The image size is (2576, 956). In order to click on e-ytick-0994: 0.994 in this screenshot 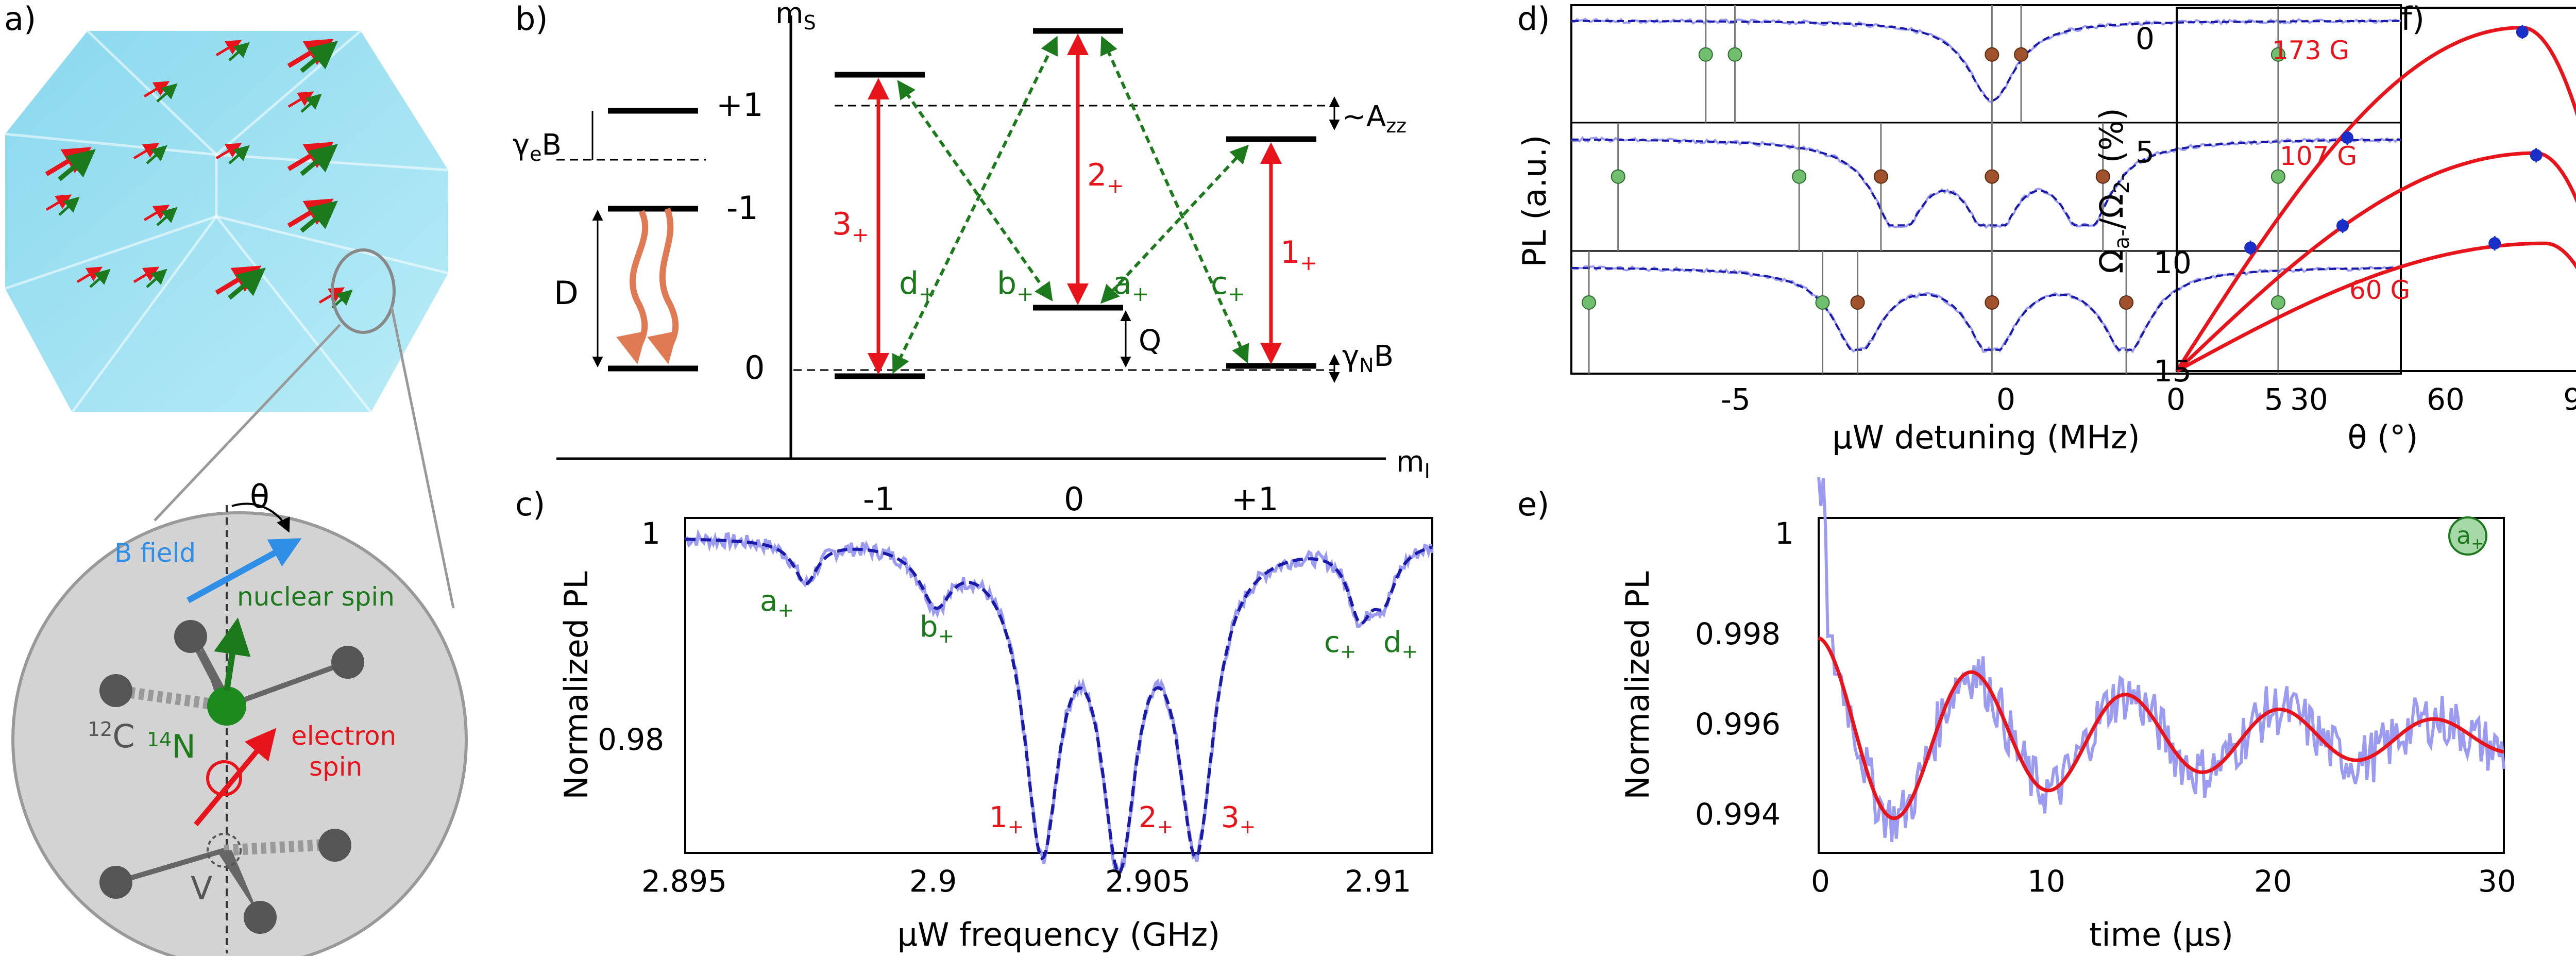, I will do `click(1738, 815)`.